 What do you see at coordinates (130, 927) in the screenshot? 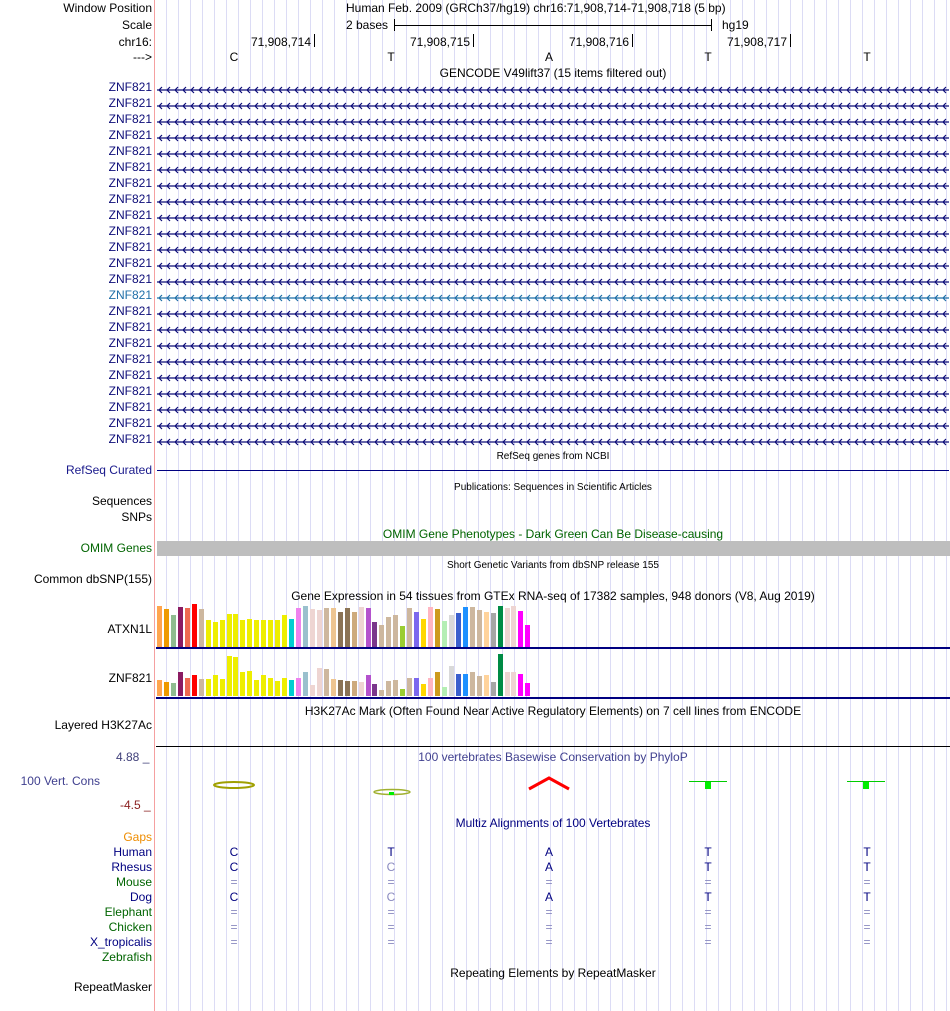
I see `species-label: Chicken` at bounding box center [130, 927].